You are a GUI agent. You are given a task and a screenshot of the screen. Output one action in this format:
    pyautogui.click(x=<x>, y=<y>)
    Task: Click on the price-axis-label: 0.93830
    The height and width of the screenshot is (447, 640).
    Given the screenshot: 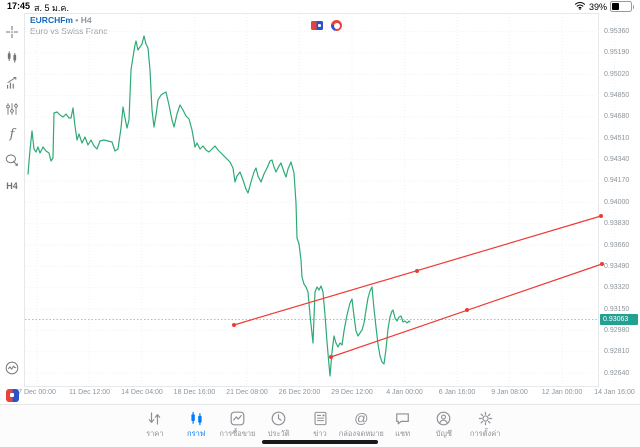 What is the action you would take?
    pyautogui.click(x=617, y=224)
    